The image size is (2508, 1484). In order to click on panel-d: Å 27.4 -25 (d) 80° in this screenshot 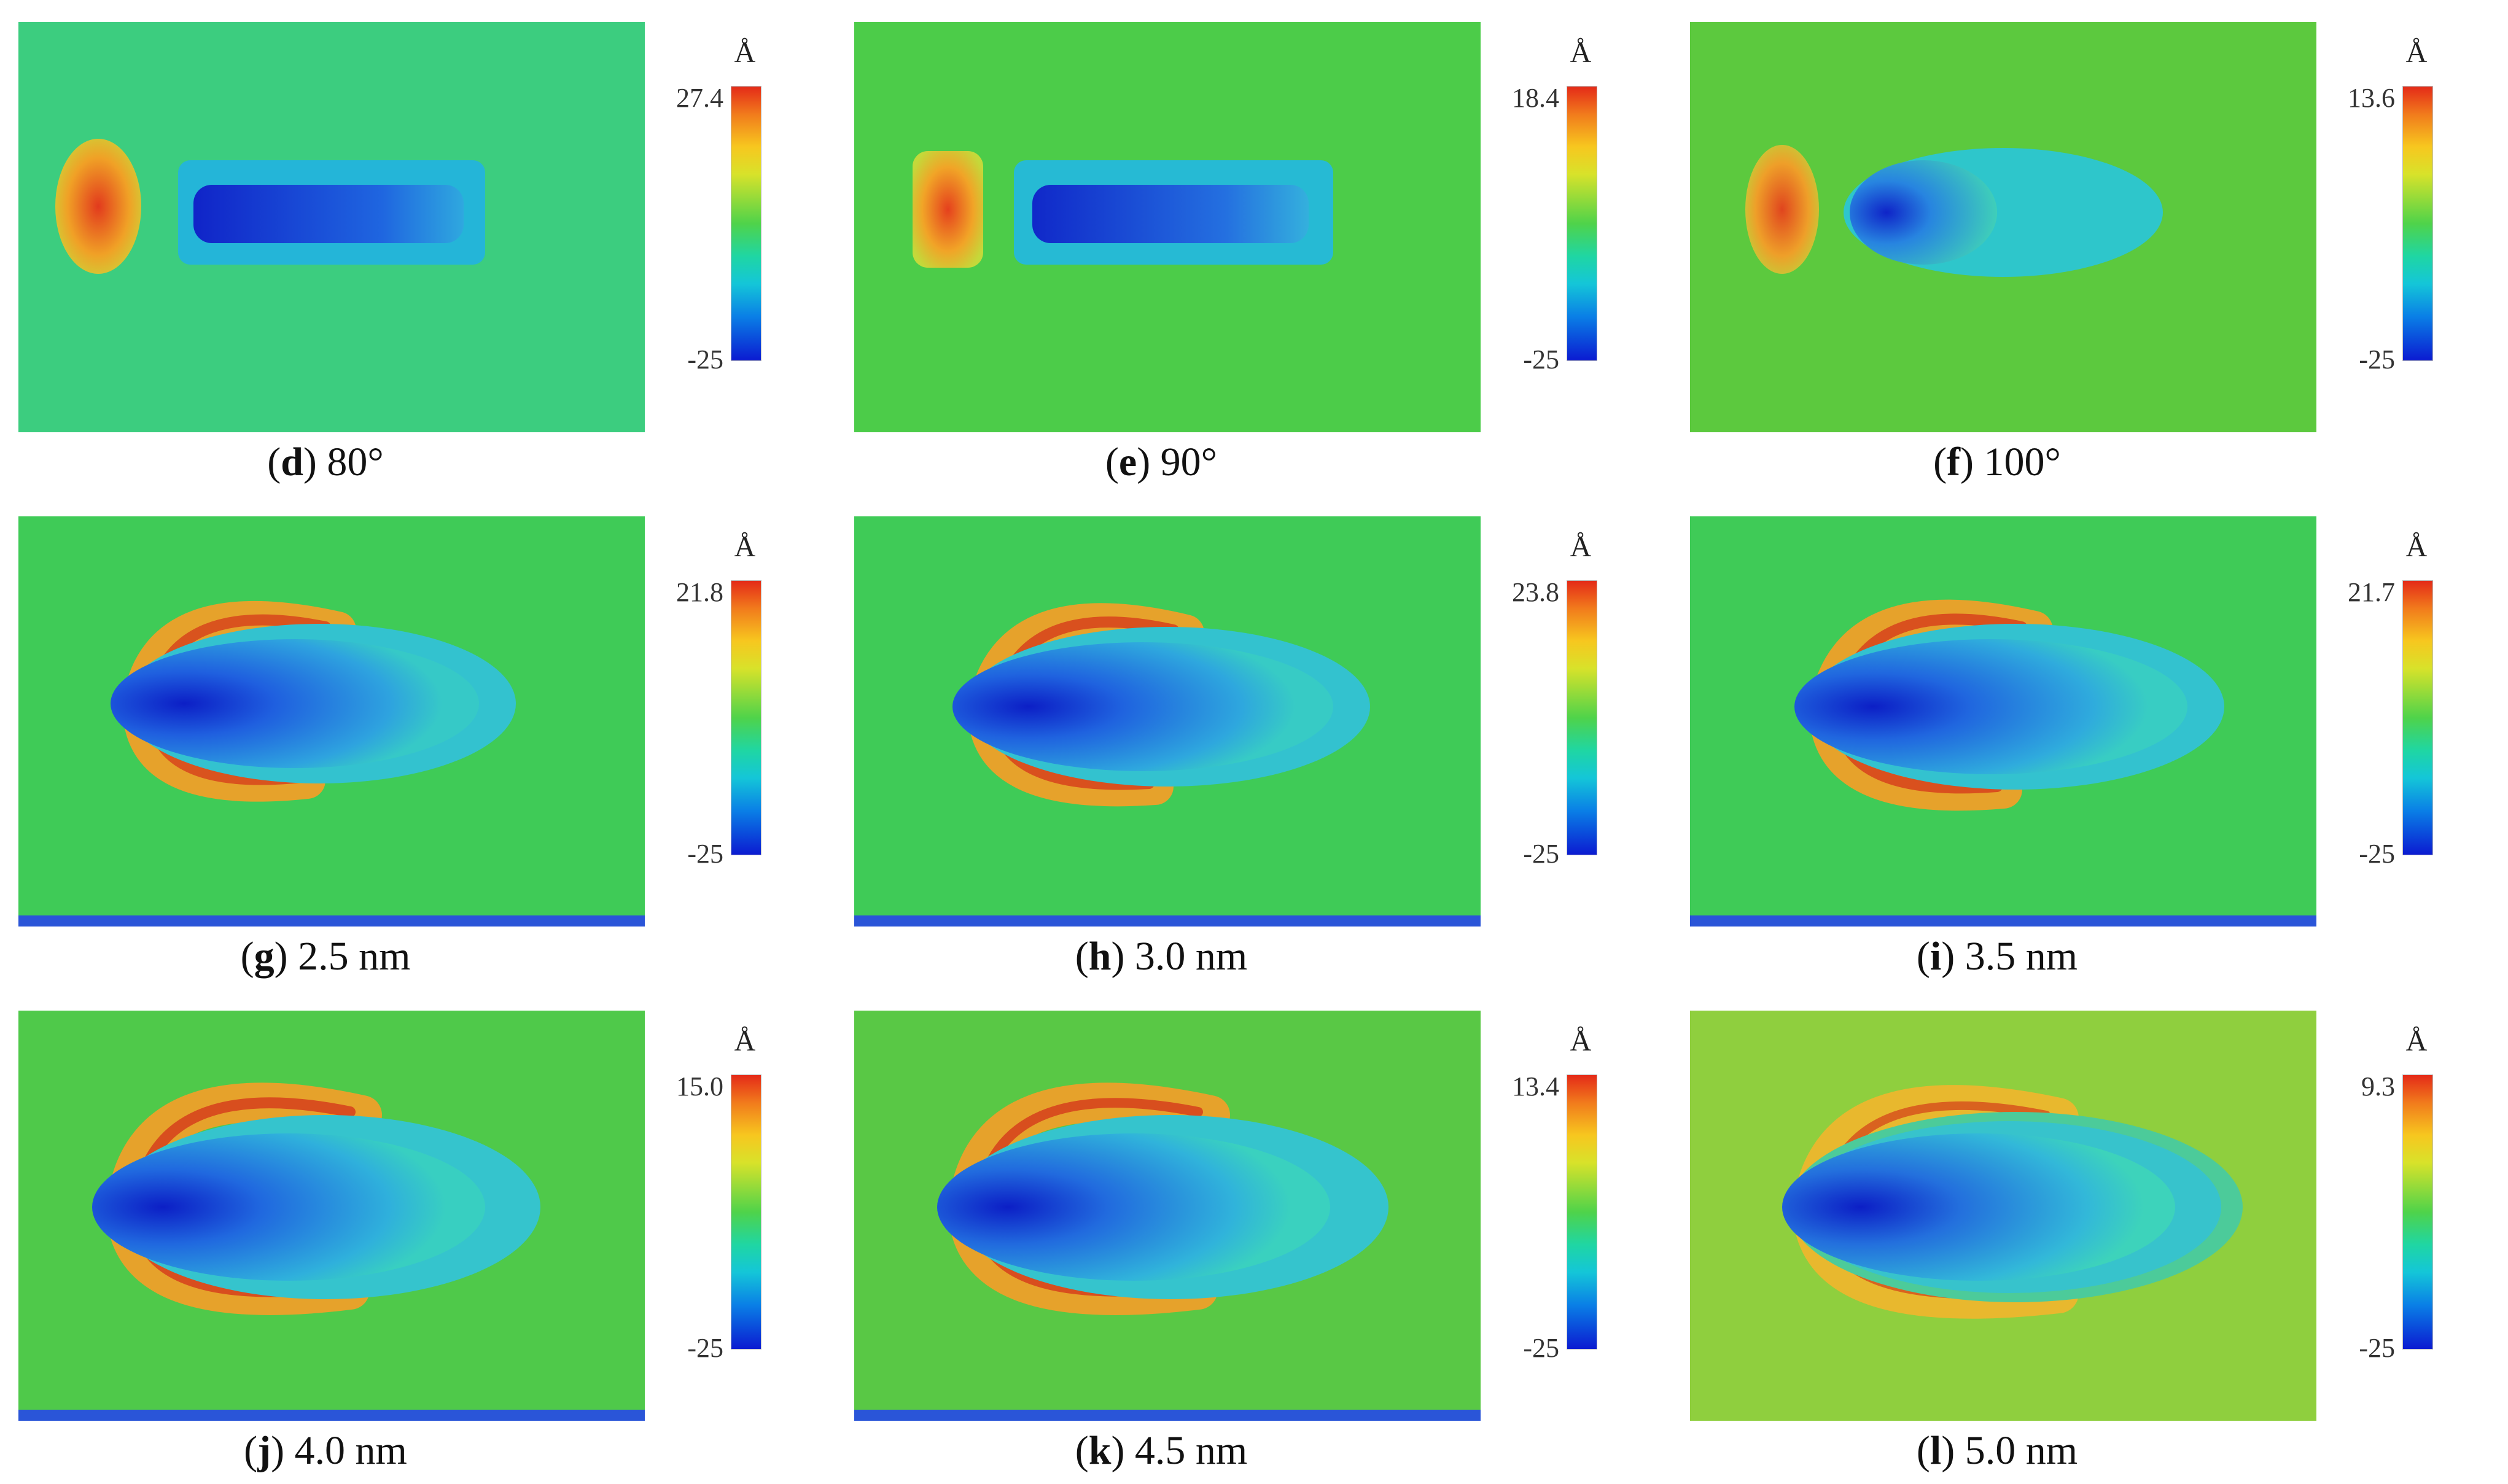, I will do `click(424, 247)`.